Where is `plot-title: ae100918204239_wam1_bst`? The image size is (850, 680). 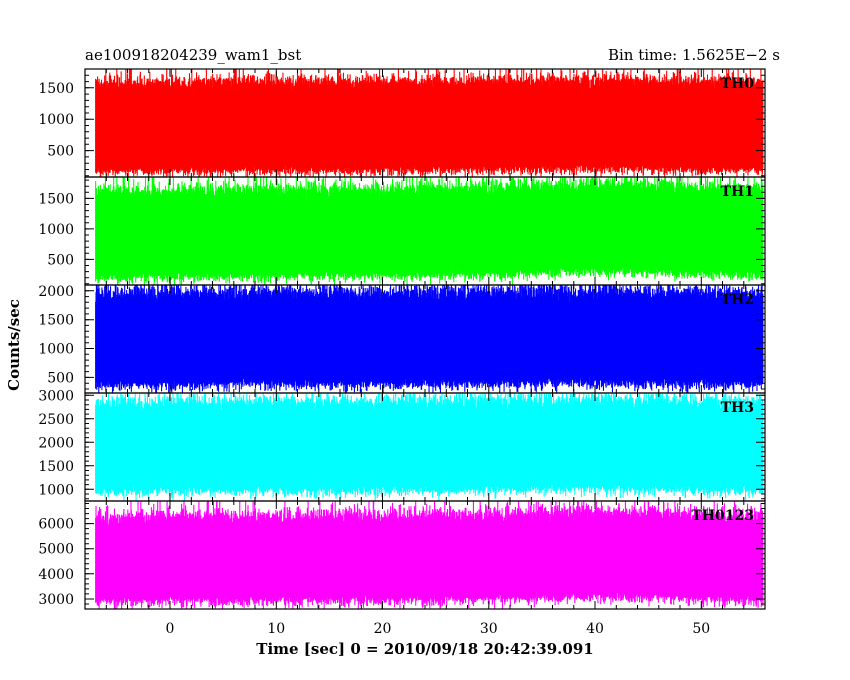
plot-title: ae100918204239_wam1_bst is located at coordinates (193, 55).